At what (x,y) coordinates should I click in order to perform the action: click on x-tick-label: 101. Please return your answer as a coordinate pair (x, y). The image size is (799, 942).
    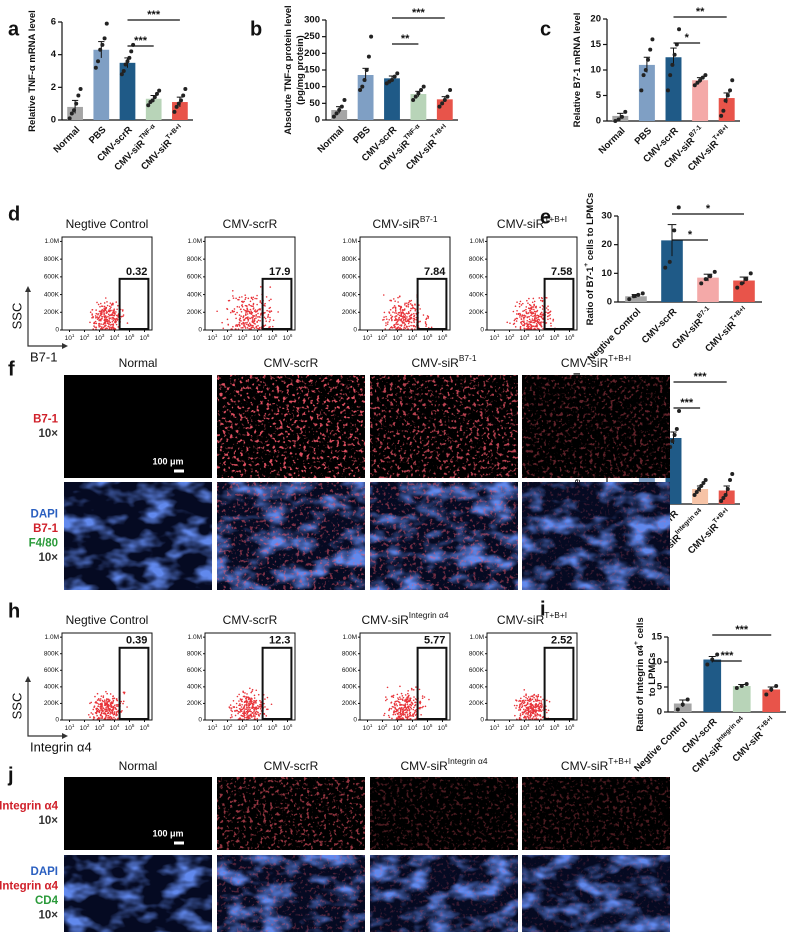
    Looking at the image, I should click on (70, 337).